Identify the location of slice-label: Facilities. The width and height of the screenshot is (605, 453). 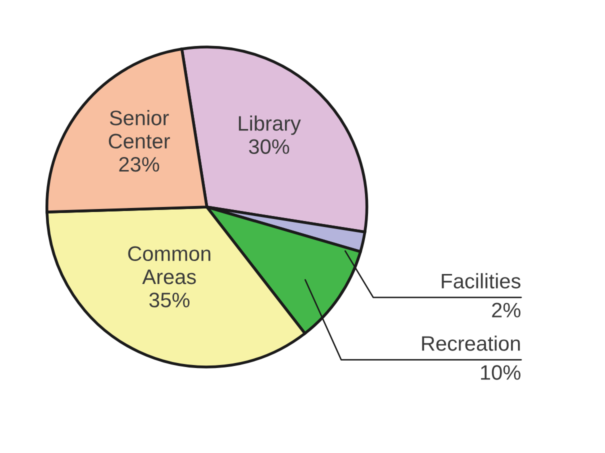
(481, 280).